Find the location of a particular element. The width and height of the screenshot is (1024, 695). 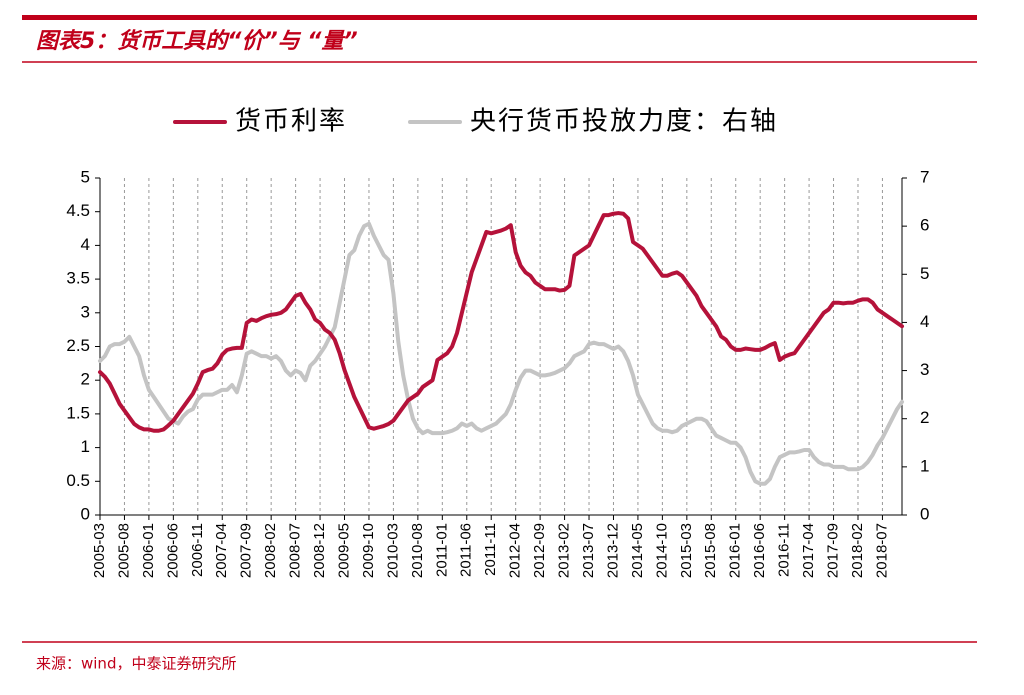

x-tick-label: 2011-01 is located at coordinates (441, 550).